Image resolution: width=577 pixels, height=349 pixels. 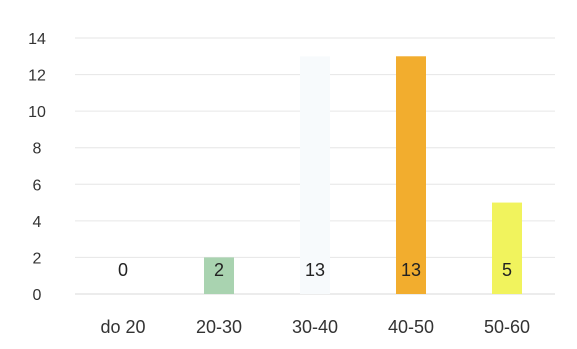 I want to click on y-tick-label: 4, so click(x=37, y=222).